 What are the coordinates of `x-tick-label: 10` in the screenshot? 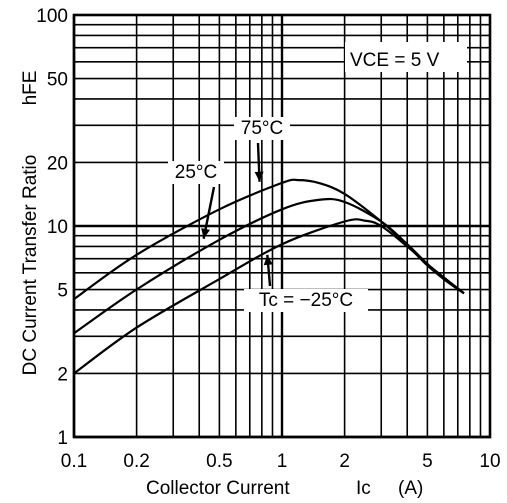 It's located at (489, 461).